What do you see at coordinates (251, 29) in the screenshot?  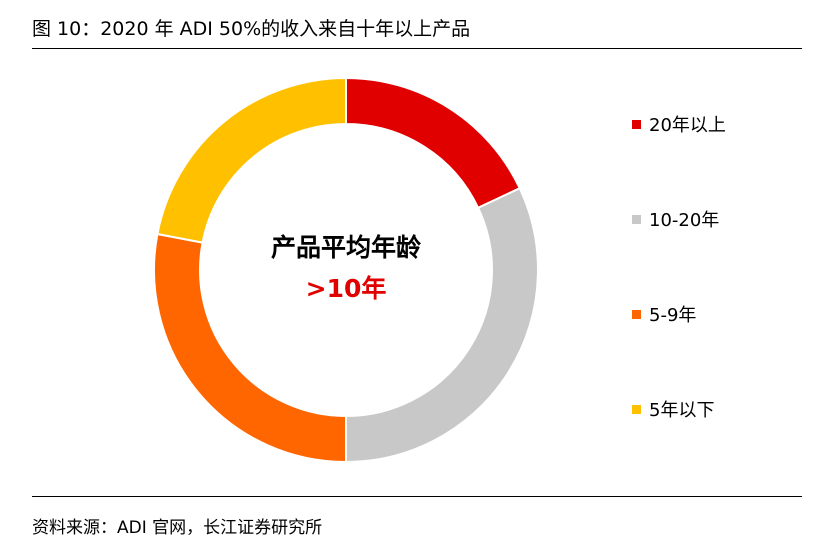 I see `chart-title: 图 10：2020 年 ADI 50%的收入来自十年以上产品` at bounding box center [251, 29].